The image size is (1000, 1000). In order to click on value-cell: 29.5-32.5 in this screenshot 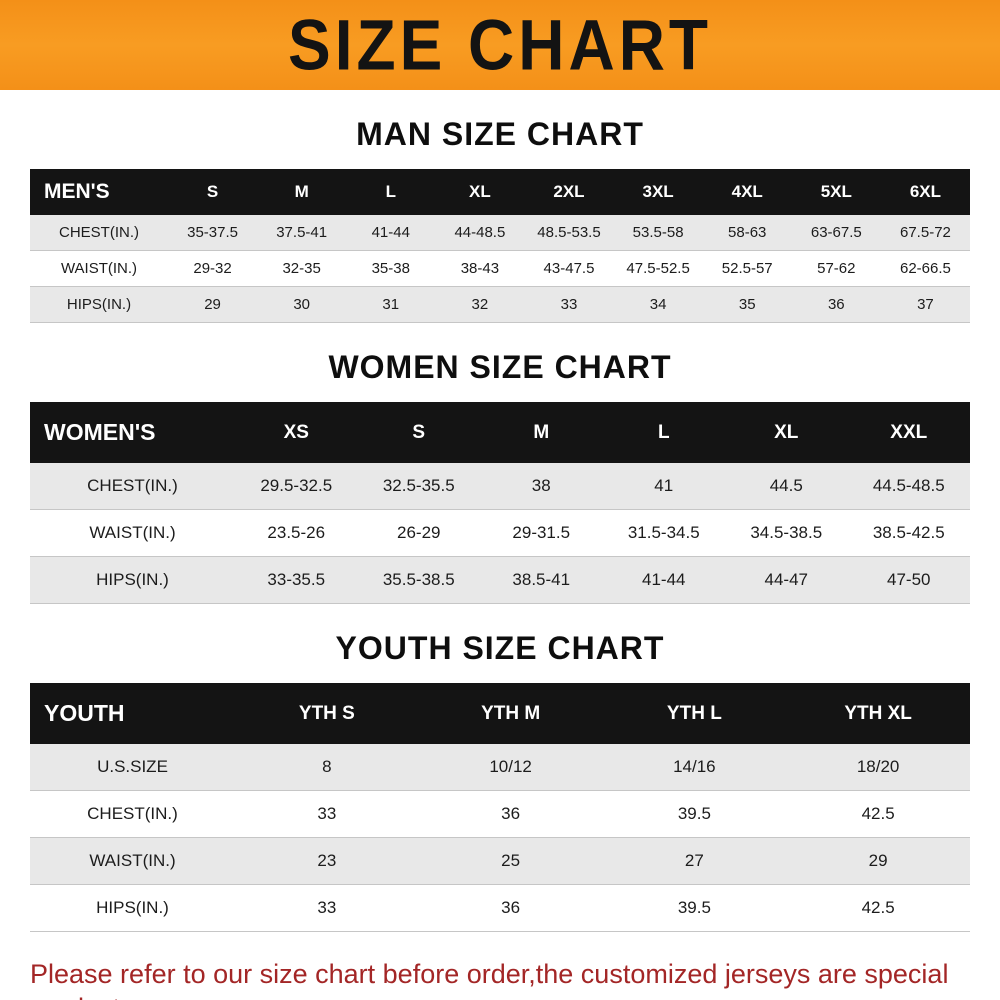, I will do `click(296, 486)`.